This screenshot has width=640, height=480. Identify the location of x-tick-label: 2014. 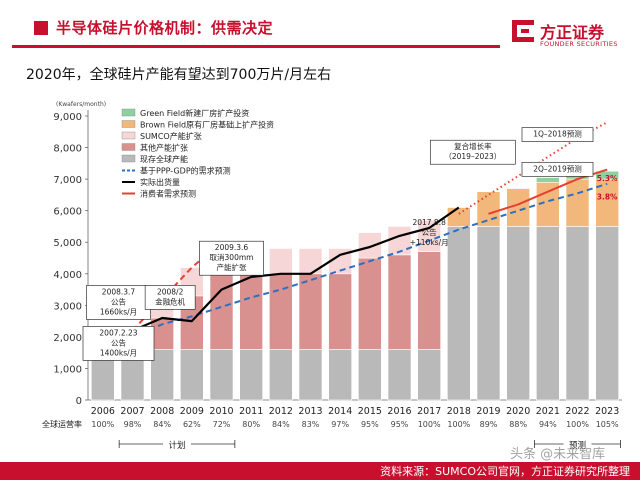
(340, 411).